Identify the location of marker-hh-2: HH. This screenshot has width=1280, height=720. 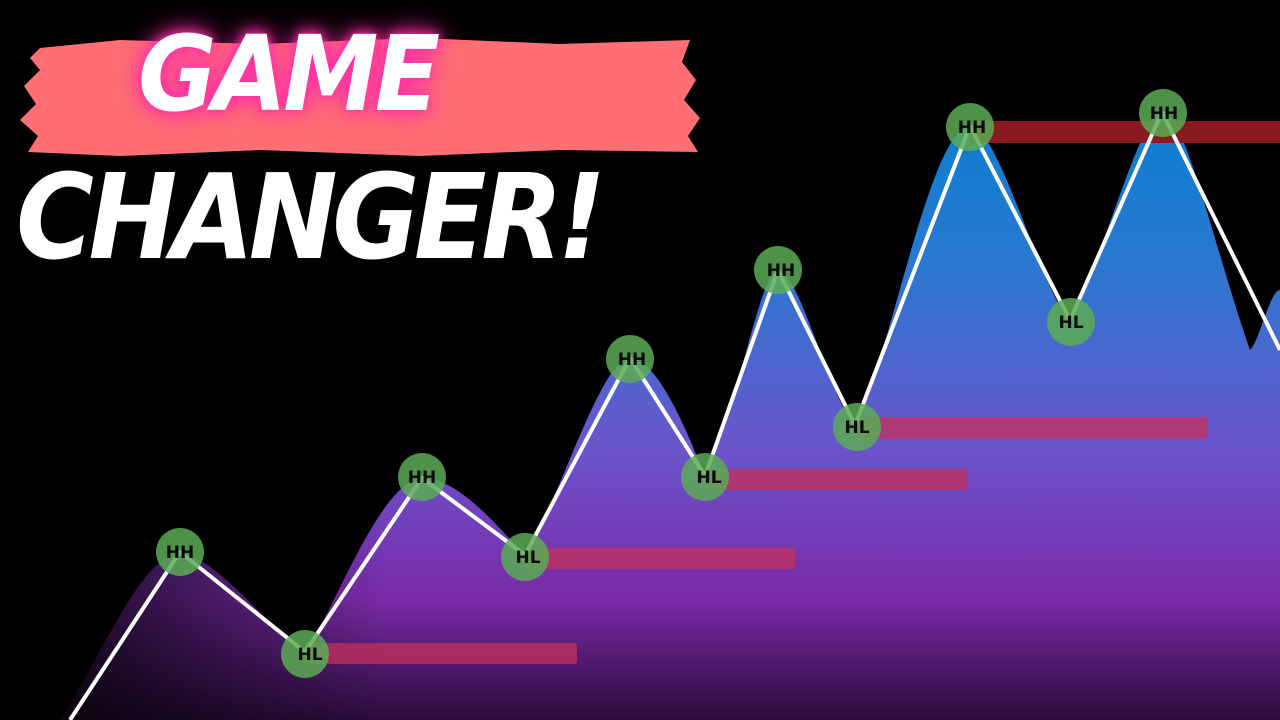
(422, 477).